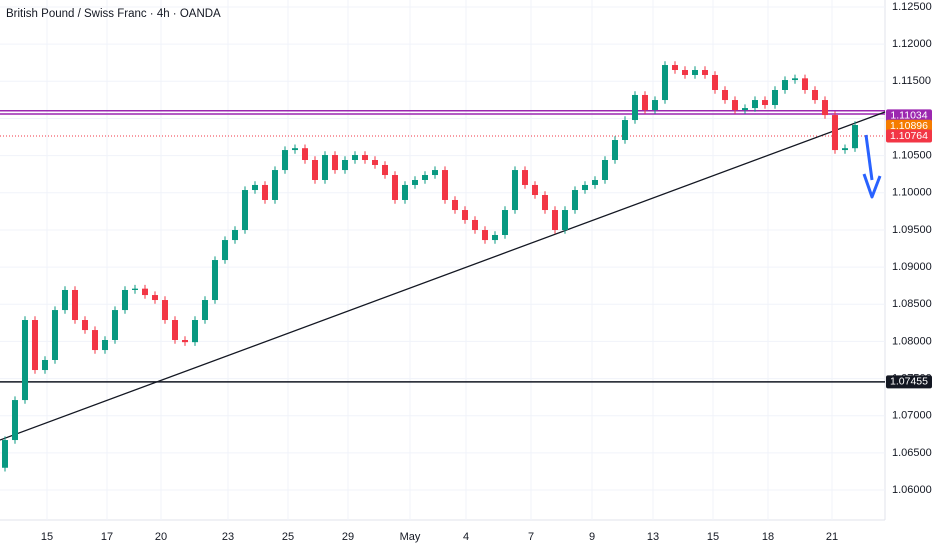  Describe the element at coordinates (912, 453) in the screenshot. I see `y-tick-label: 1.06500` at that location.